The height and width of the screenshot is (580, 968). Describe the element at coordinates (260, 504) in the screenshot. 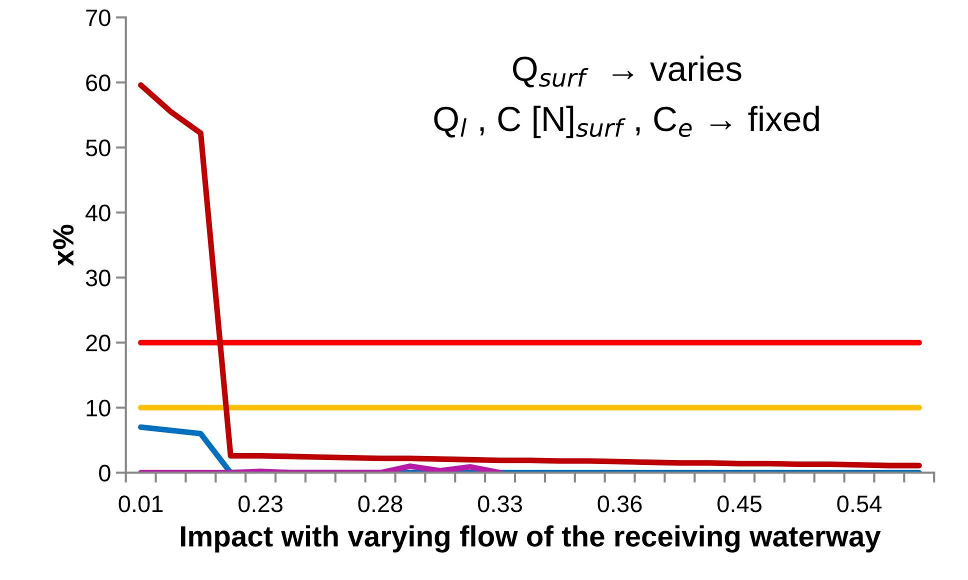

I see `x-tick-label: 0.23` at that location.